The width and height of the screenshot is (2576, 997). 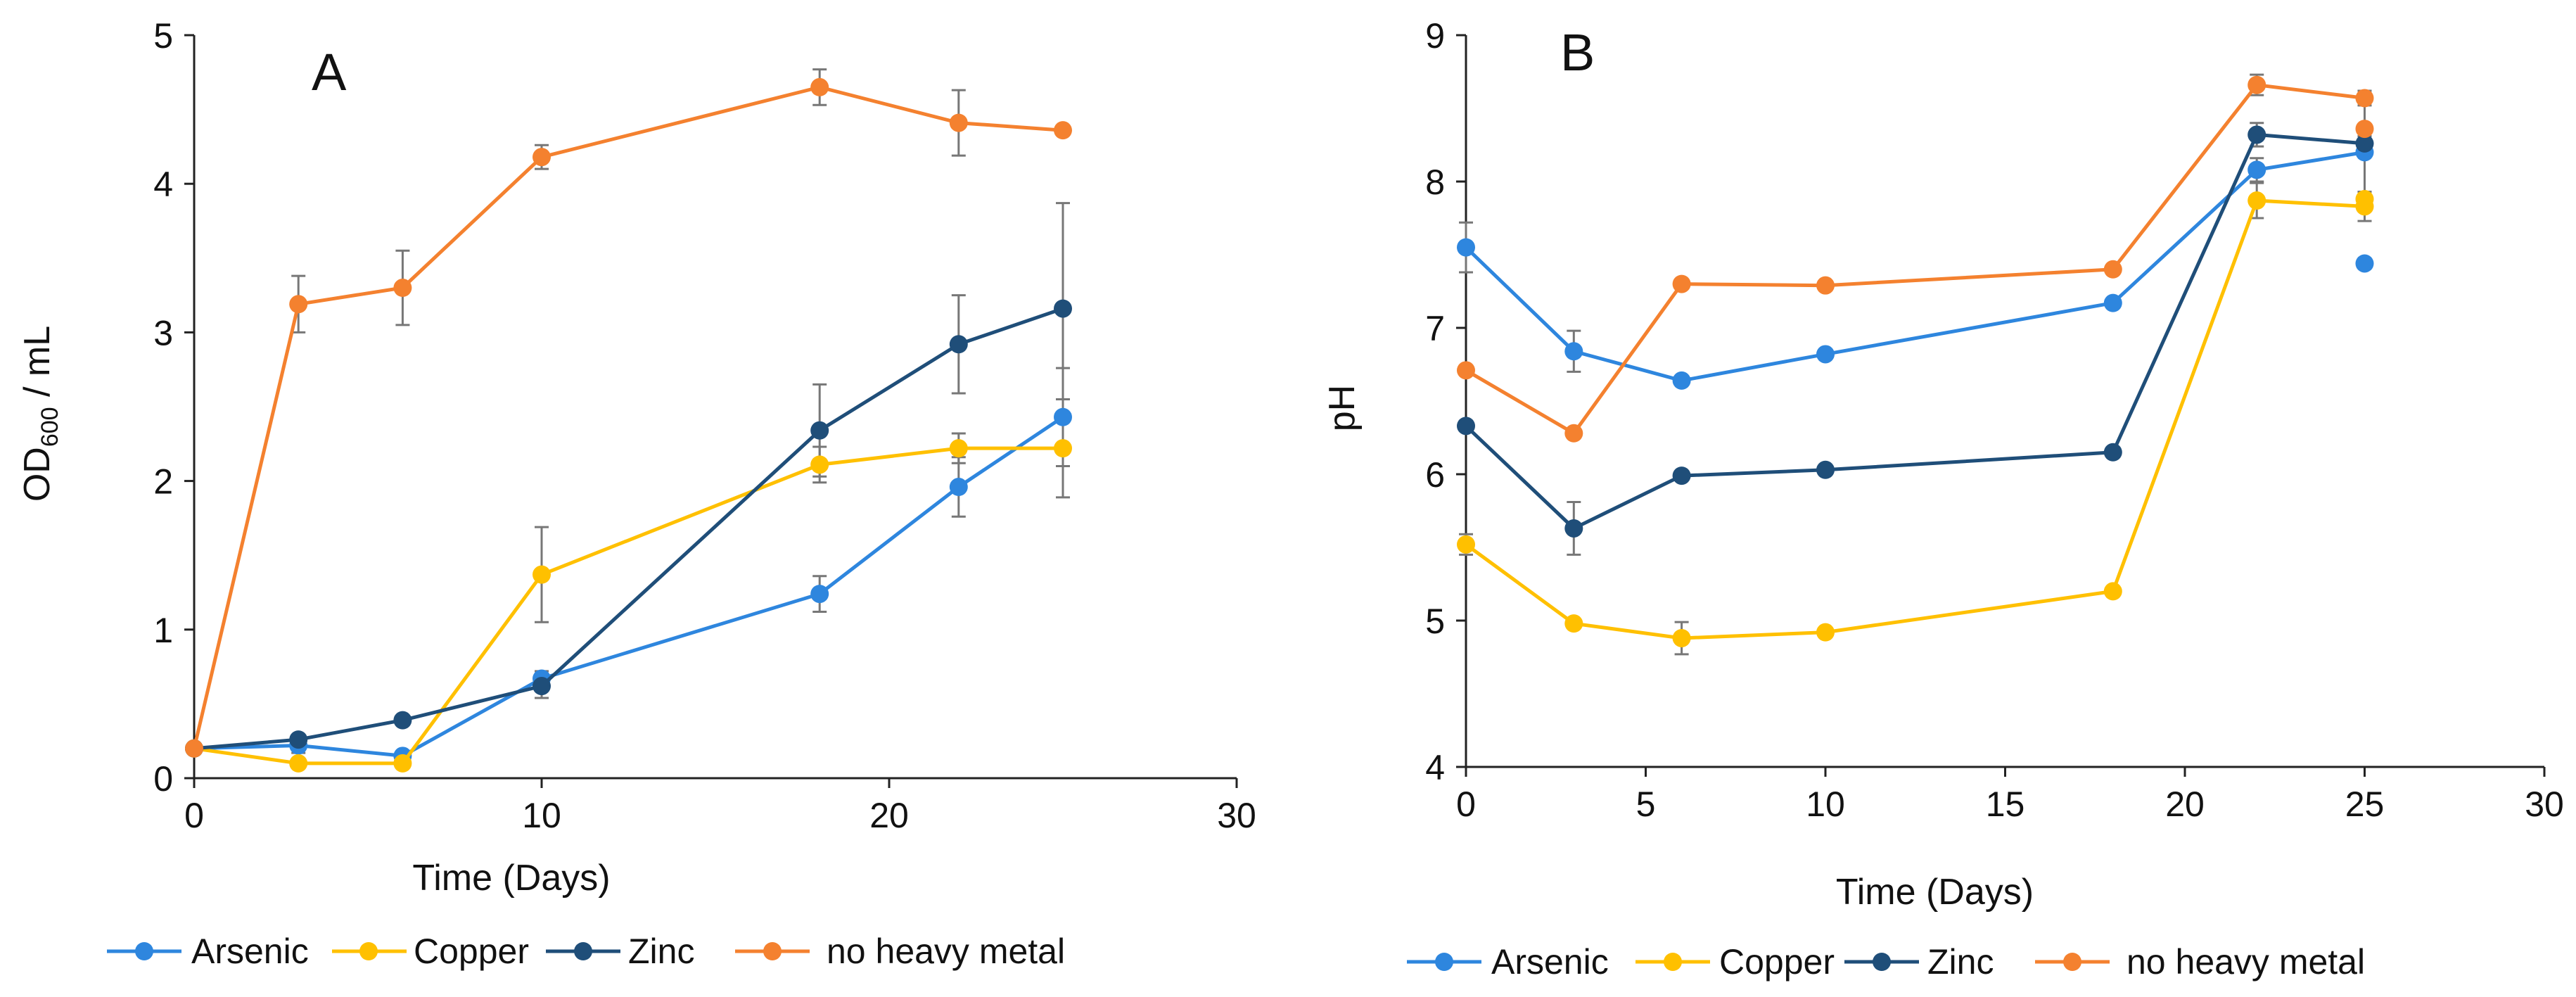 What do you see at coordinates (1577, 52) in the screenshot?
I see `panel-label: B` at bounding box center [1577, 52].